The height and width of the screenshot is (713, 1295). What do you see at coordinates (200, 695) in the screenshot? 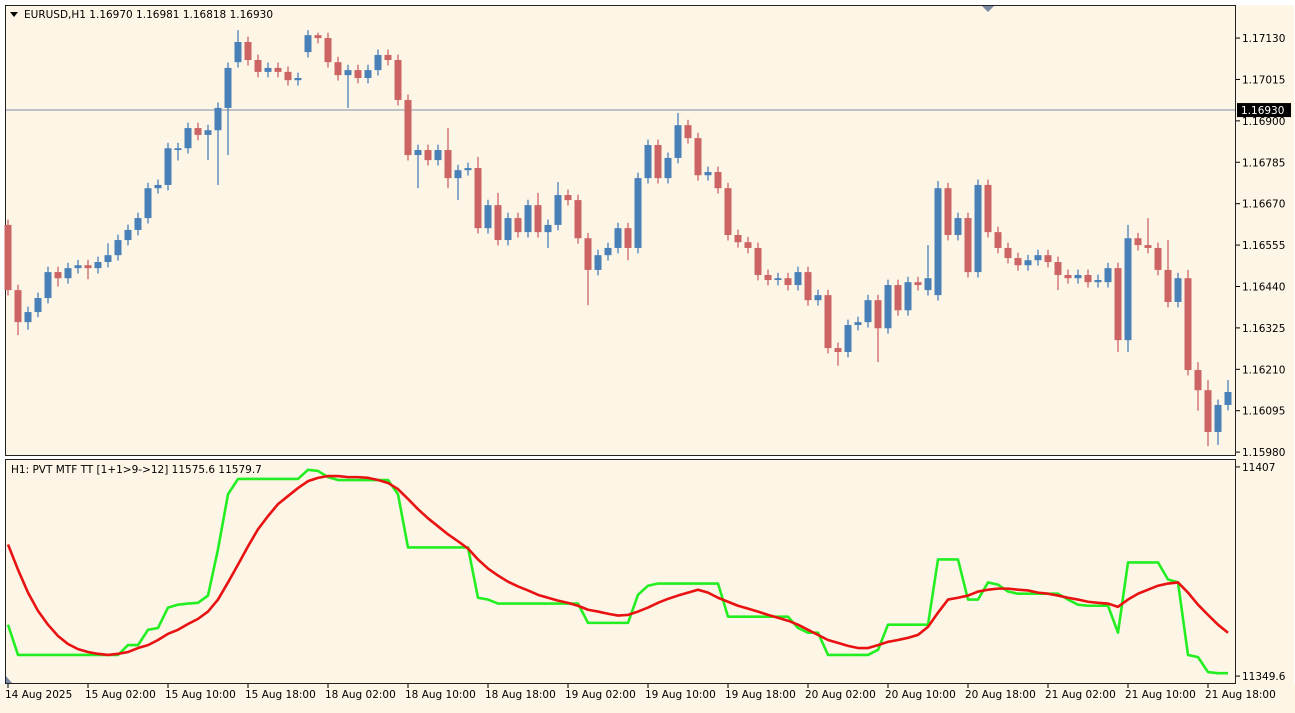
I see `x-tick-label: 15 Aug 10:00` at bounding box center [200, 695].